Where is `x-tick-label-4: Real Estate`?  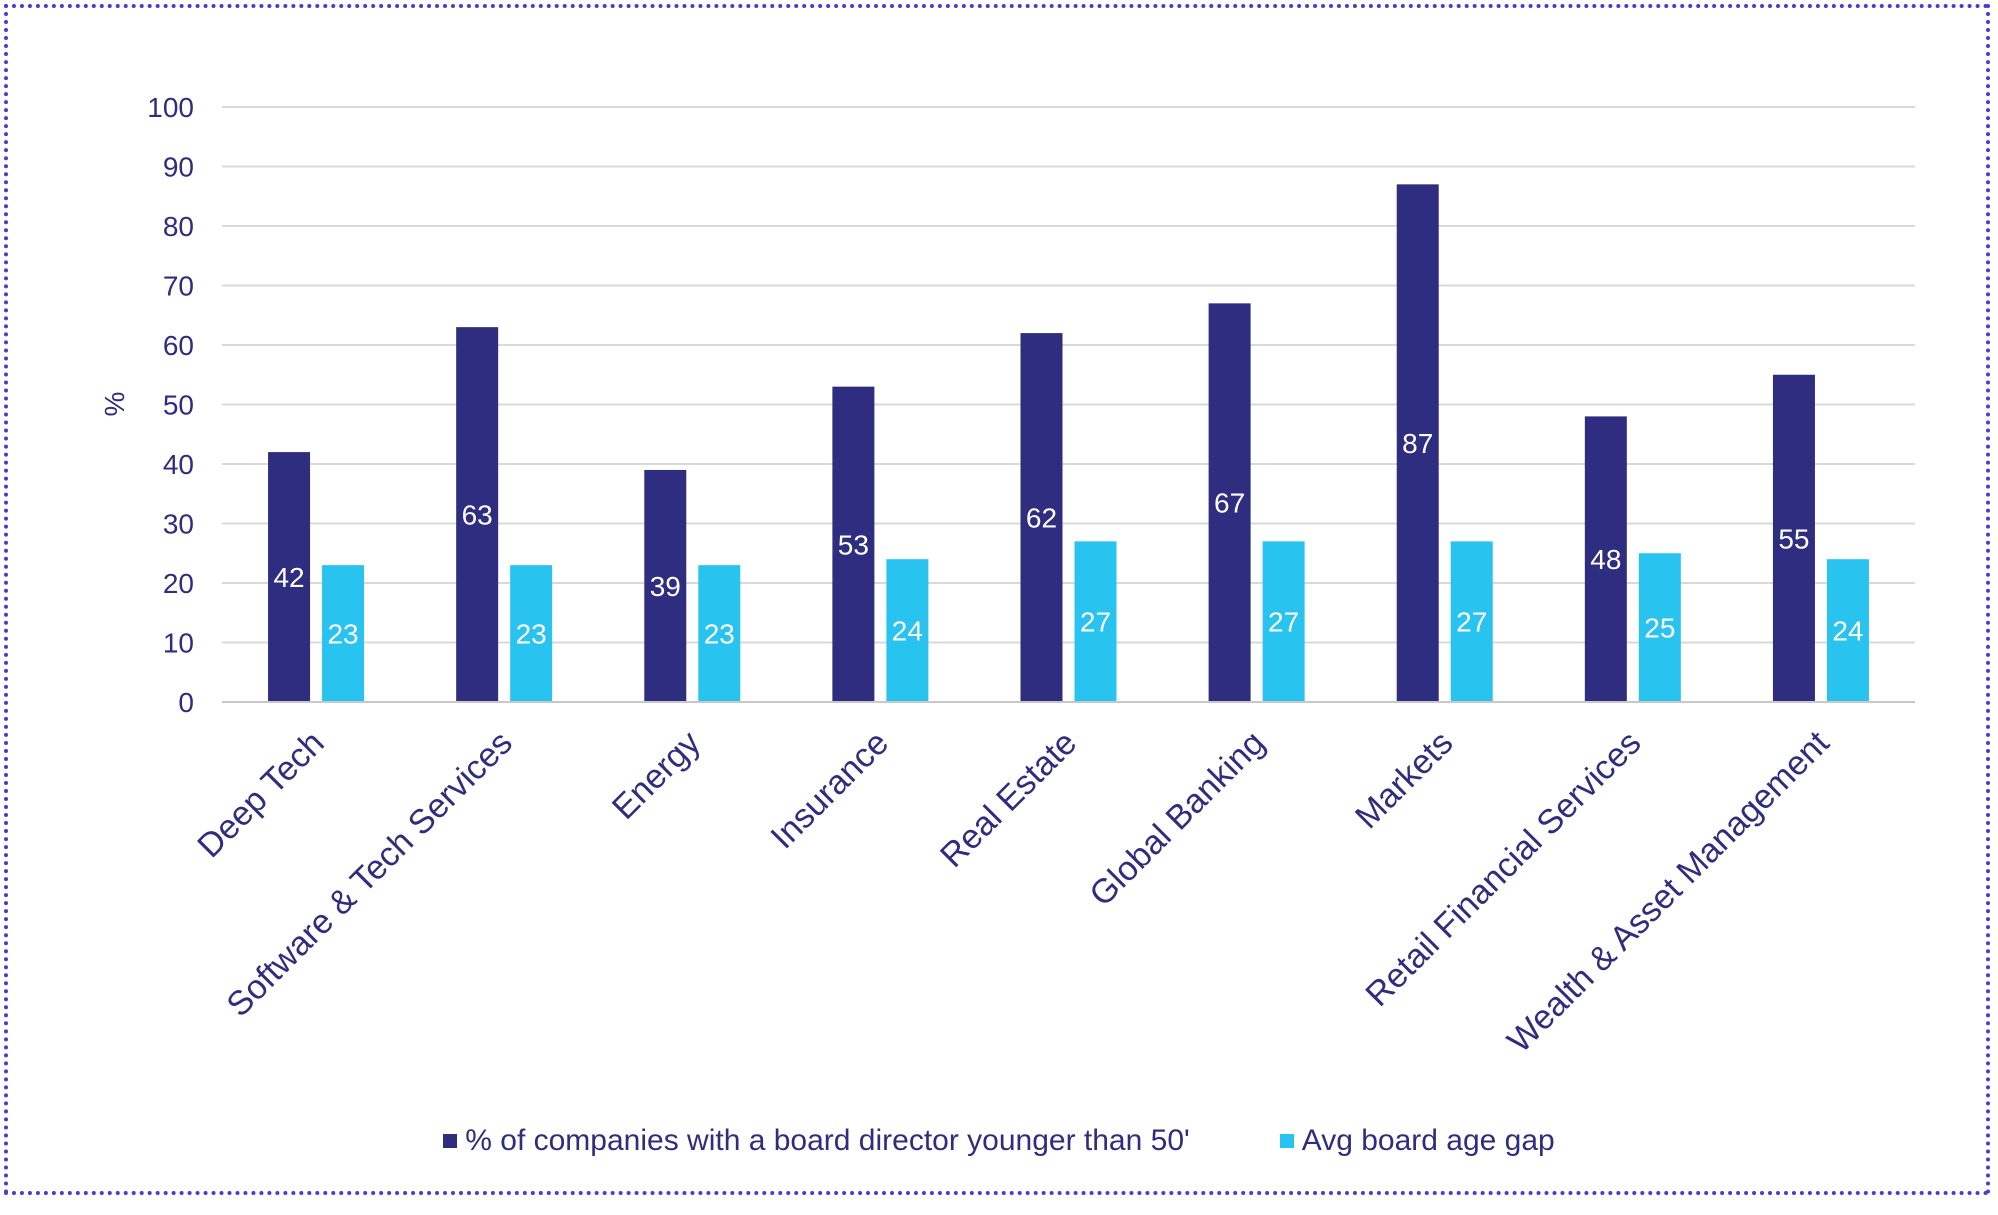 x-tick-label-4: Real Estate is located at coordinates (1008, 799).